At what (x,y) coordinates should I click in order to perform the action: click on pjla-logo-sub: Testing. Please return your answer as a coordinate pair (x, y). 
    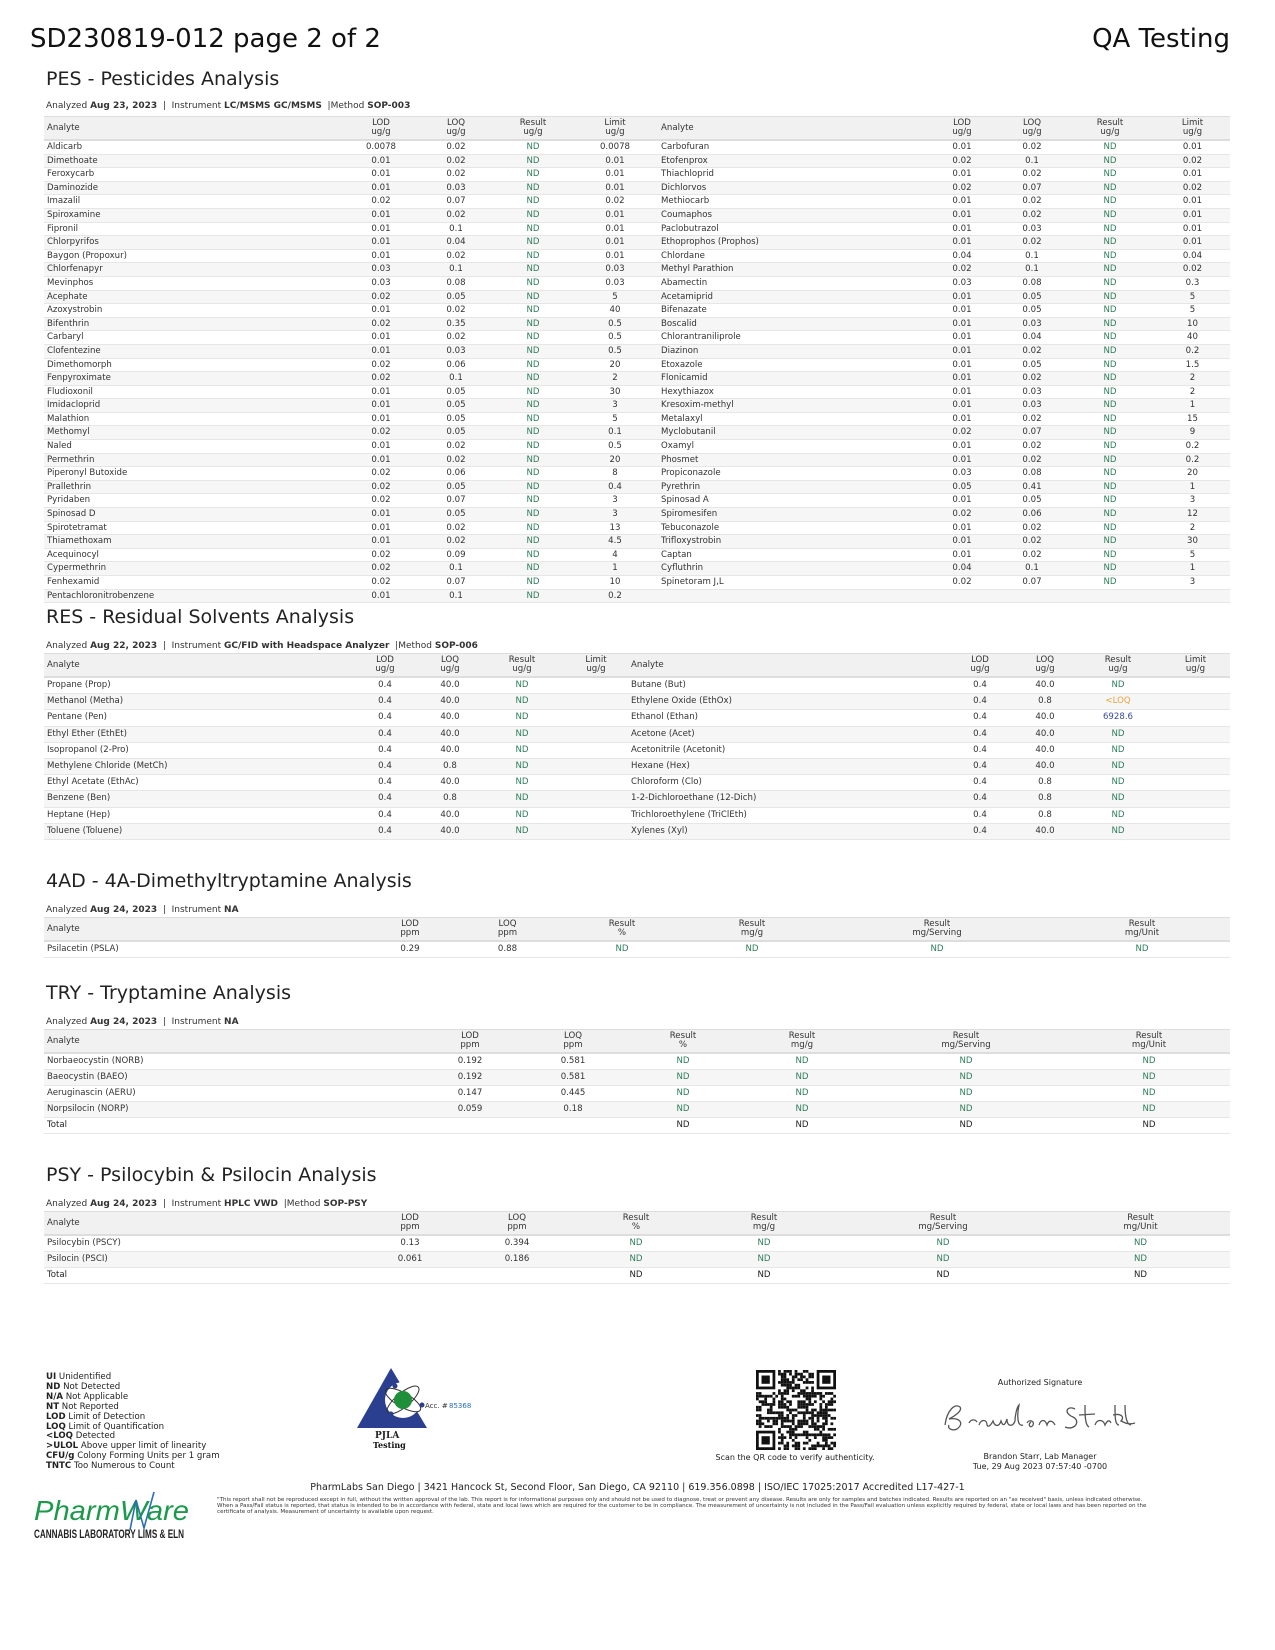
    Looking at the image, I should click on (389, 1445).